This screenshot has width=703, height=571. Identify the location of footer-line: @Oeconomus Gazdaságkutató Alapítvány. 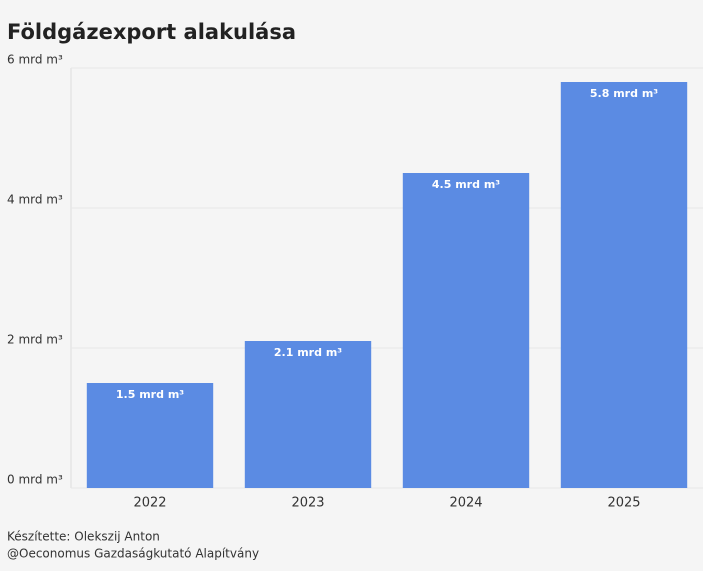
(133, 554).